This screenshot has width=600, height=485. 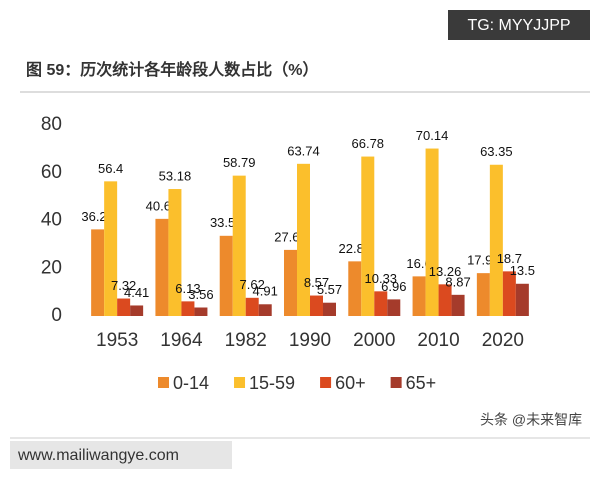 I want to click on y-tick-label: 40, so click(x=51, y=220).